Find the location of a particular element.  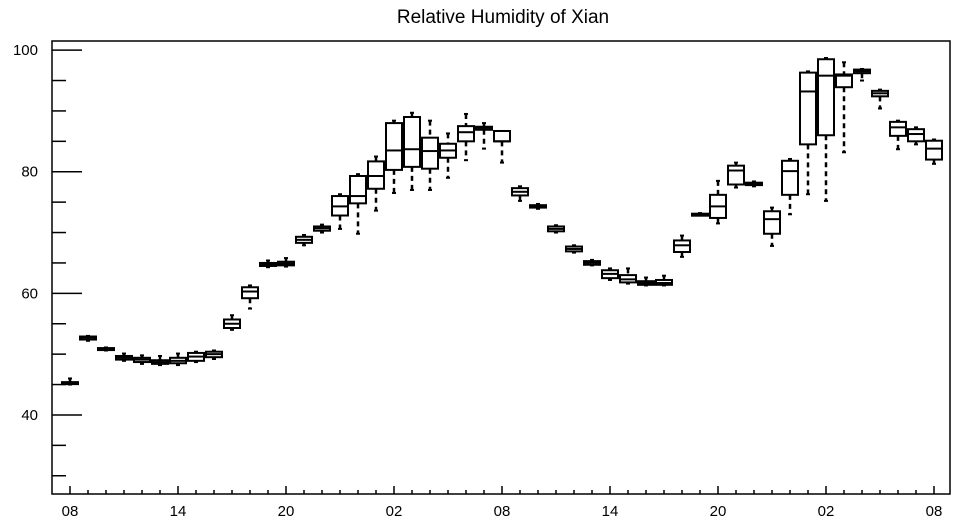

x-axis: 08 14 20 02 08 14 20 02 08 is located at coordinates (502, 503).